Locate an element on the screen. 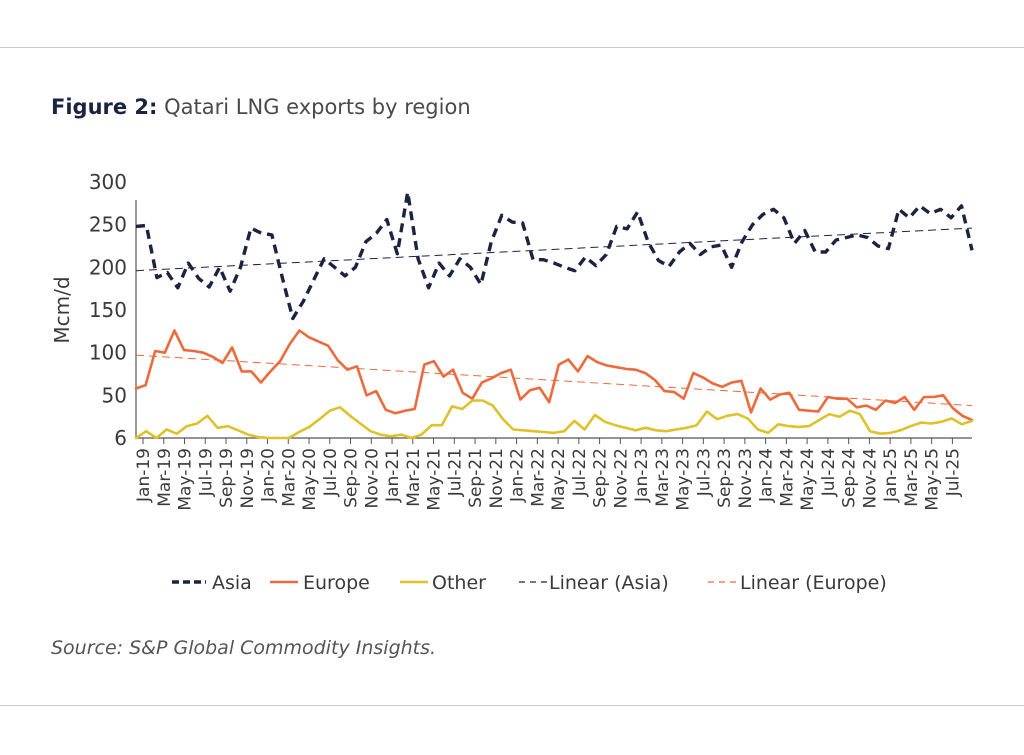 The height and width of the screenshot is (755, 1024). x-tick-label: Sep-22 is located at coordinates (601, 478).